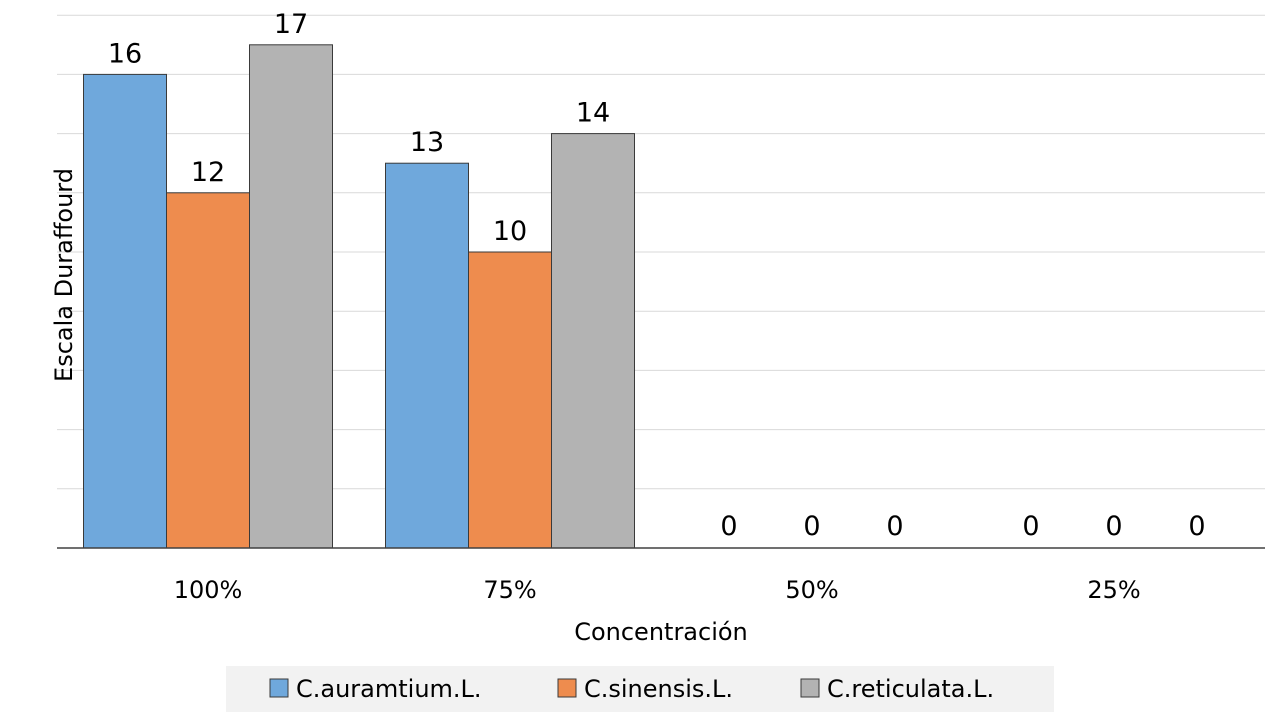 This screenshot has height=720, width=1280. Describe the element at coordinates (1113, 590) in the screenshot. I see `x-tick-label: 25%` at that location.